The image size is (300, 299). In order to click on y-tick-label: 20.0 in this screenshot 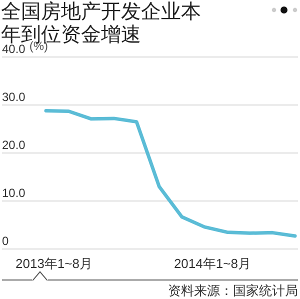, I will do `click(14, 145)`.